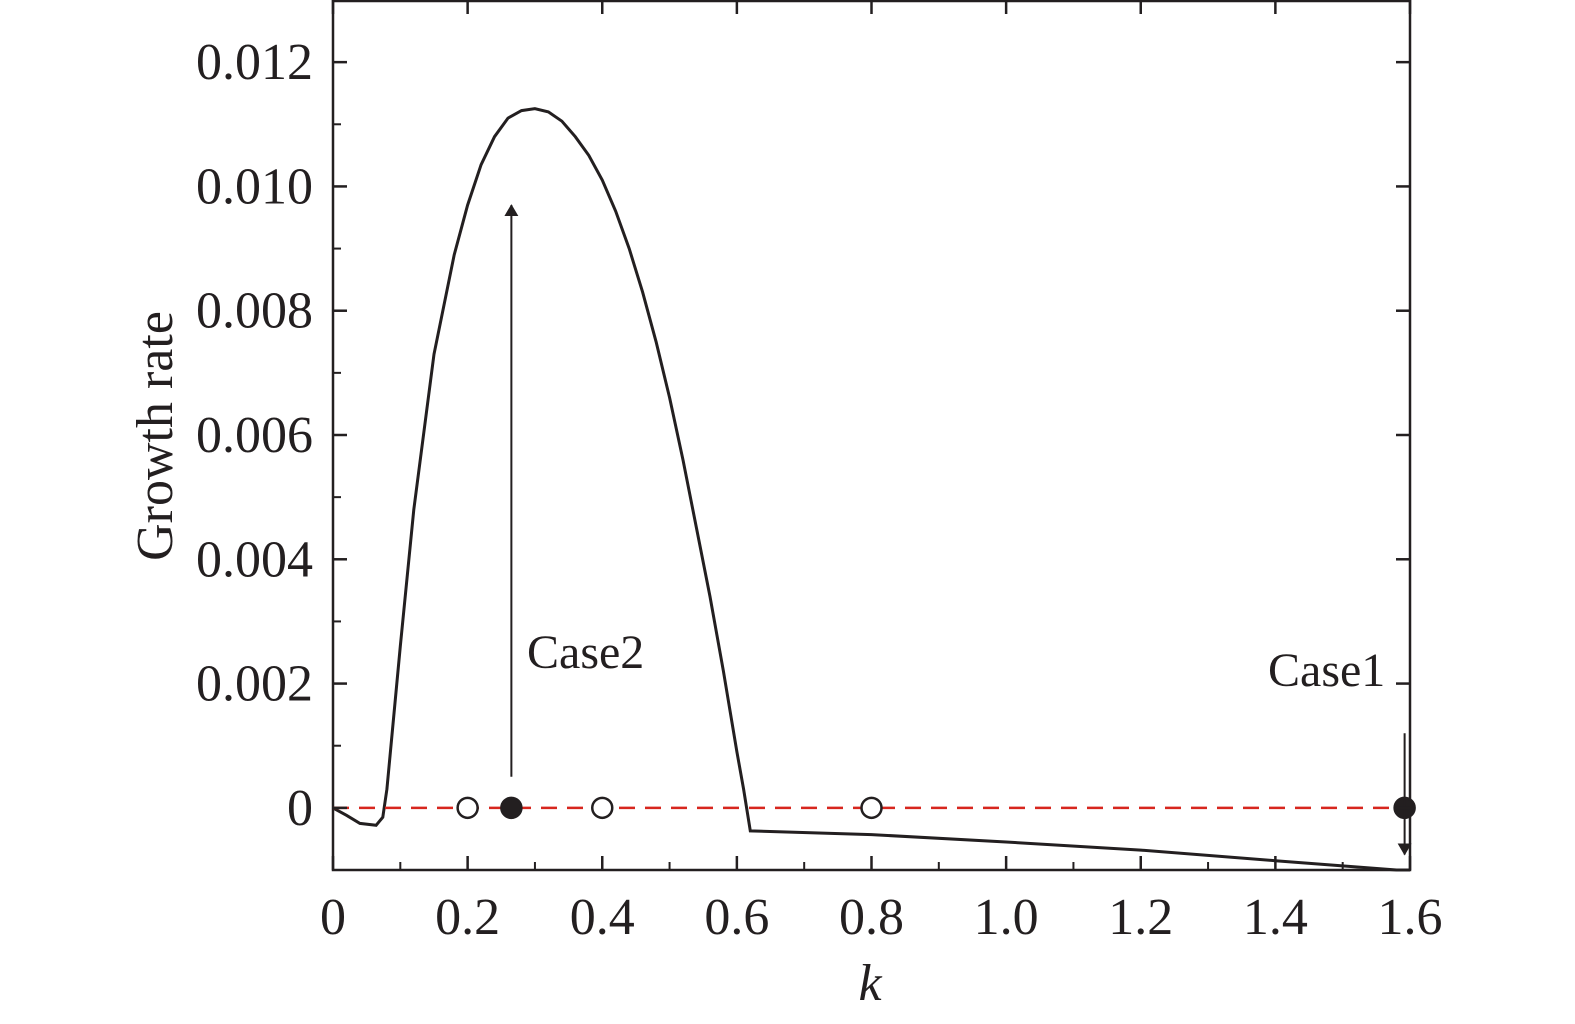 The width and height of the screenshot is (1575, 1024). I want to click on x-tick-label: 0.2, so click(467, 917).